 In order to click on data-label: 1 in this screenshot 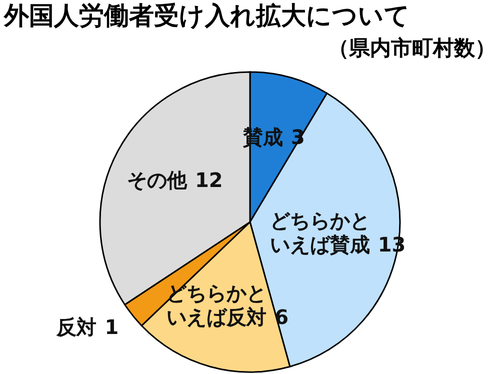, I will do `click(111, 326)`.